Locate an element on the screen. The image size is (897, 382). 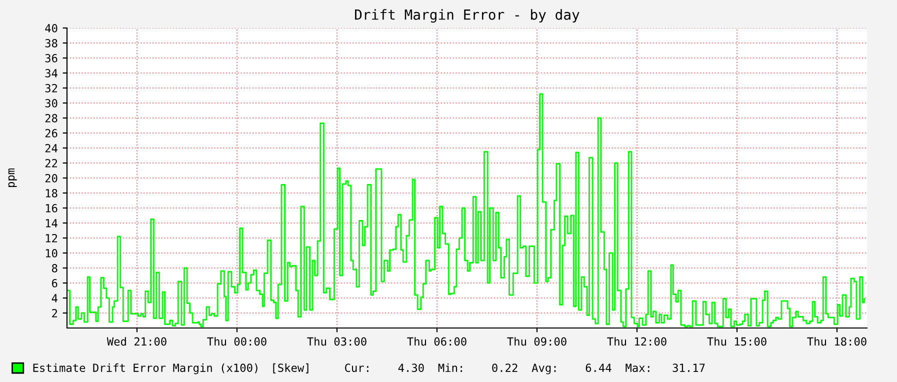
x-tick-label: Thu 18:00 is located at coordinates (836, 341).